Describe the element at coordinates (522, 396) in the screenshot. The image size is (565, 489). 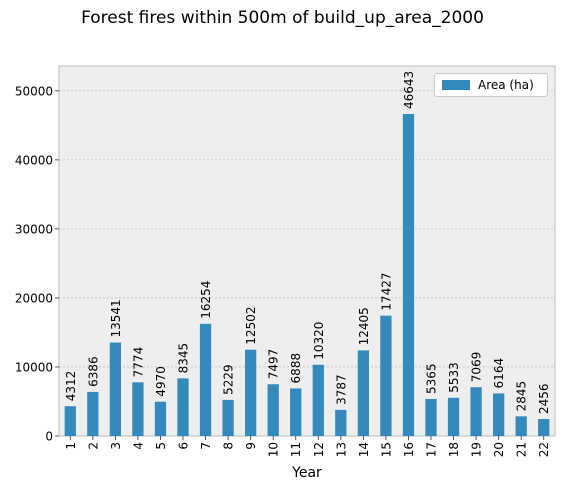
I see `data-label: 2845` at that location.